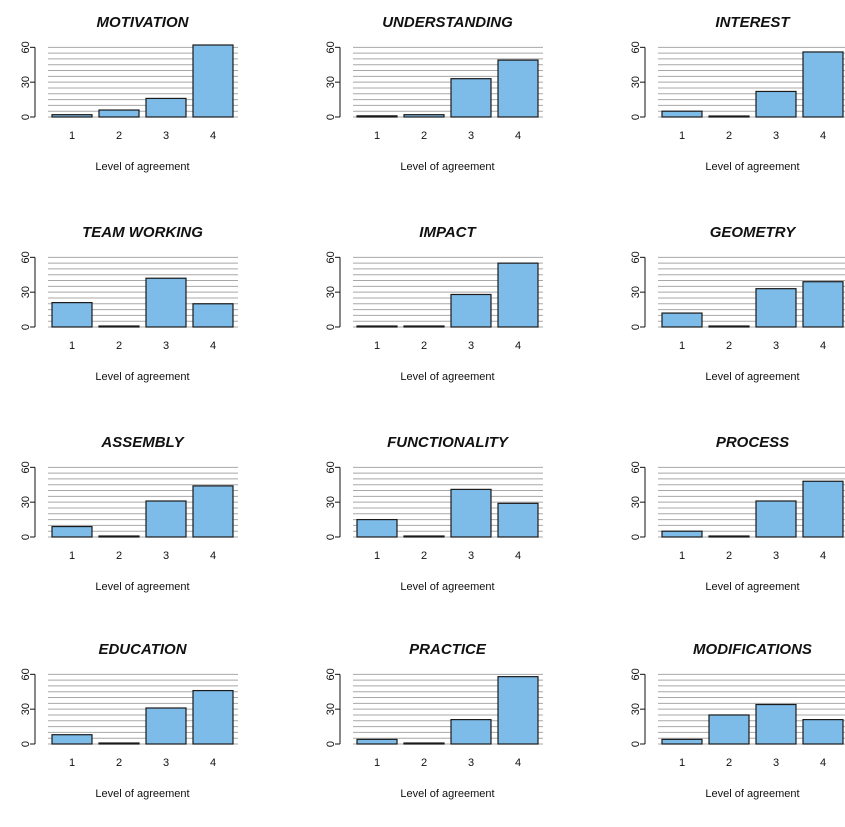 This screenshot has height=827, width=845. What do you see at coordinates (752, 442) in the screenshot?
I see `chart-title: PROCESS` at bounding box center [752, 442].